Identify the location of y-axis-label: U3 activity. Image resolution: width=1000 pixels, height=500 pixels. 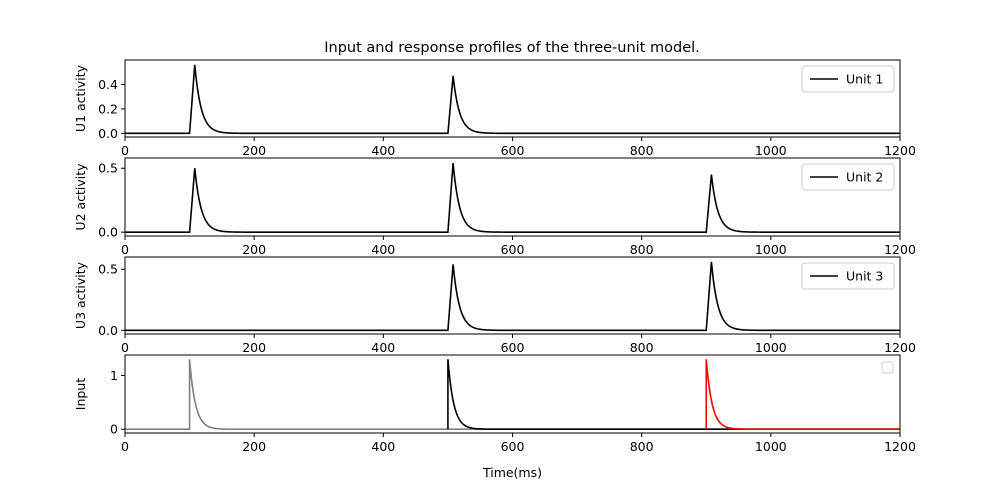
(80, 295).